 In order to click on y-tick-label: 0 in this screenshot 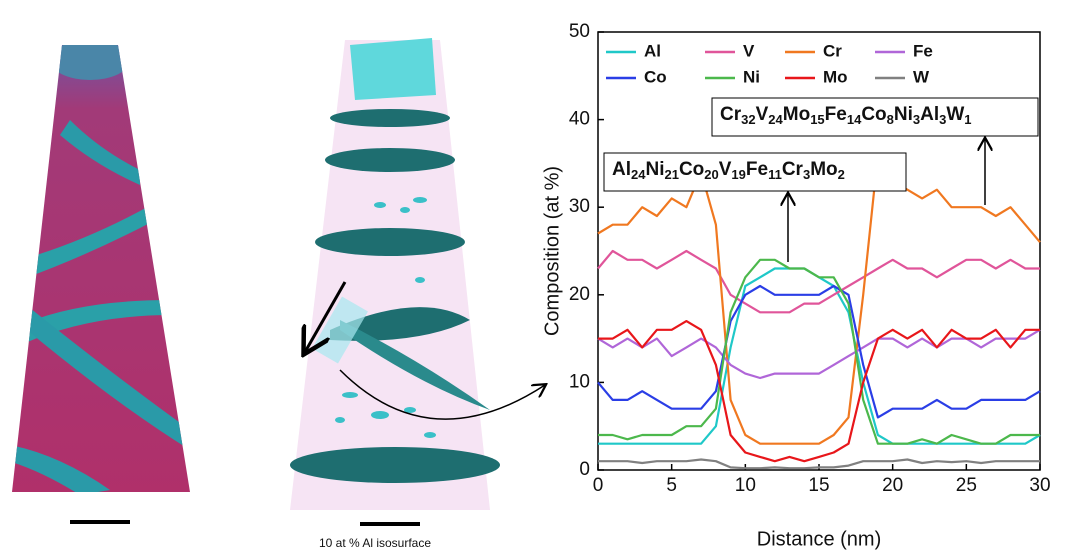, I will do `click(584, 469)`.